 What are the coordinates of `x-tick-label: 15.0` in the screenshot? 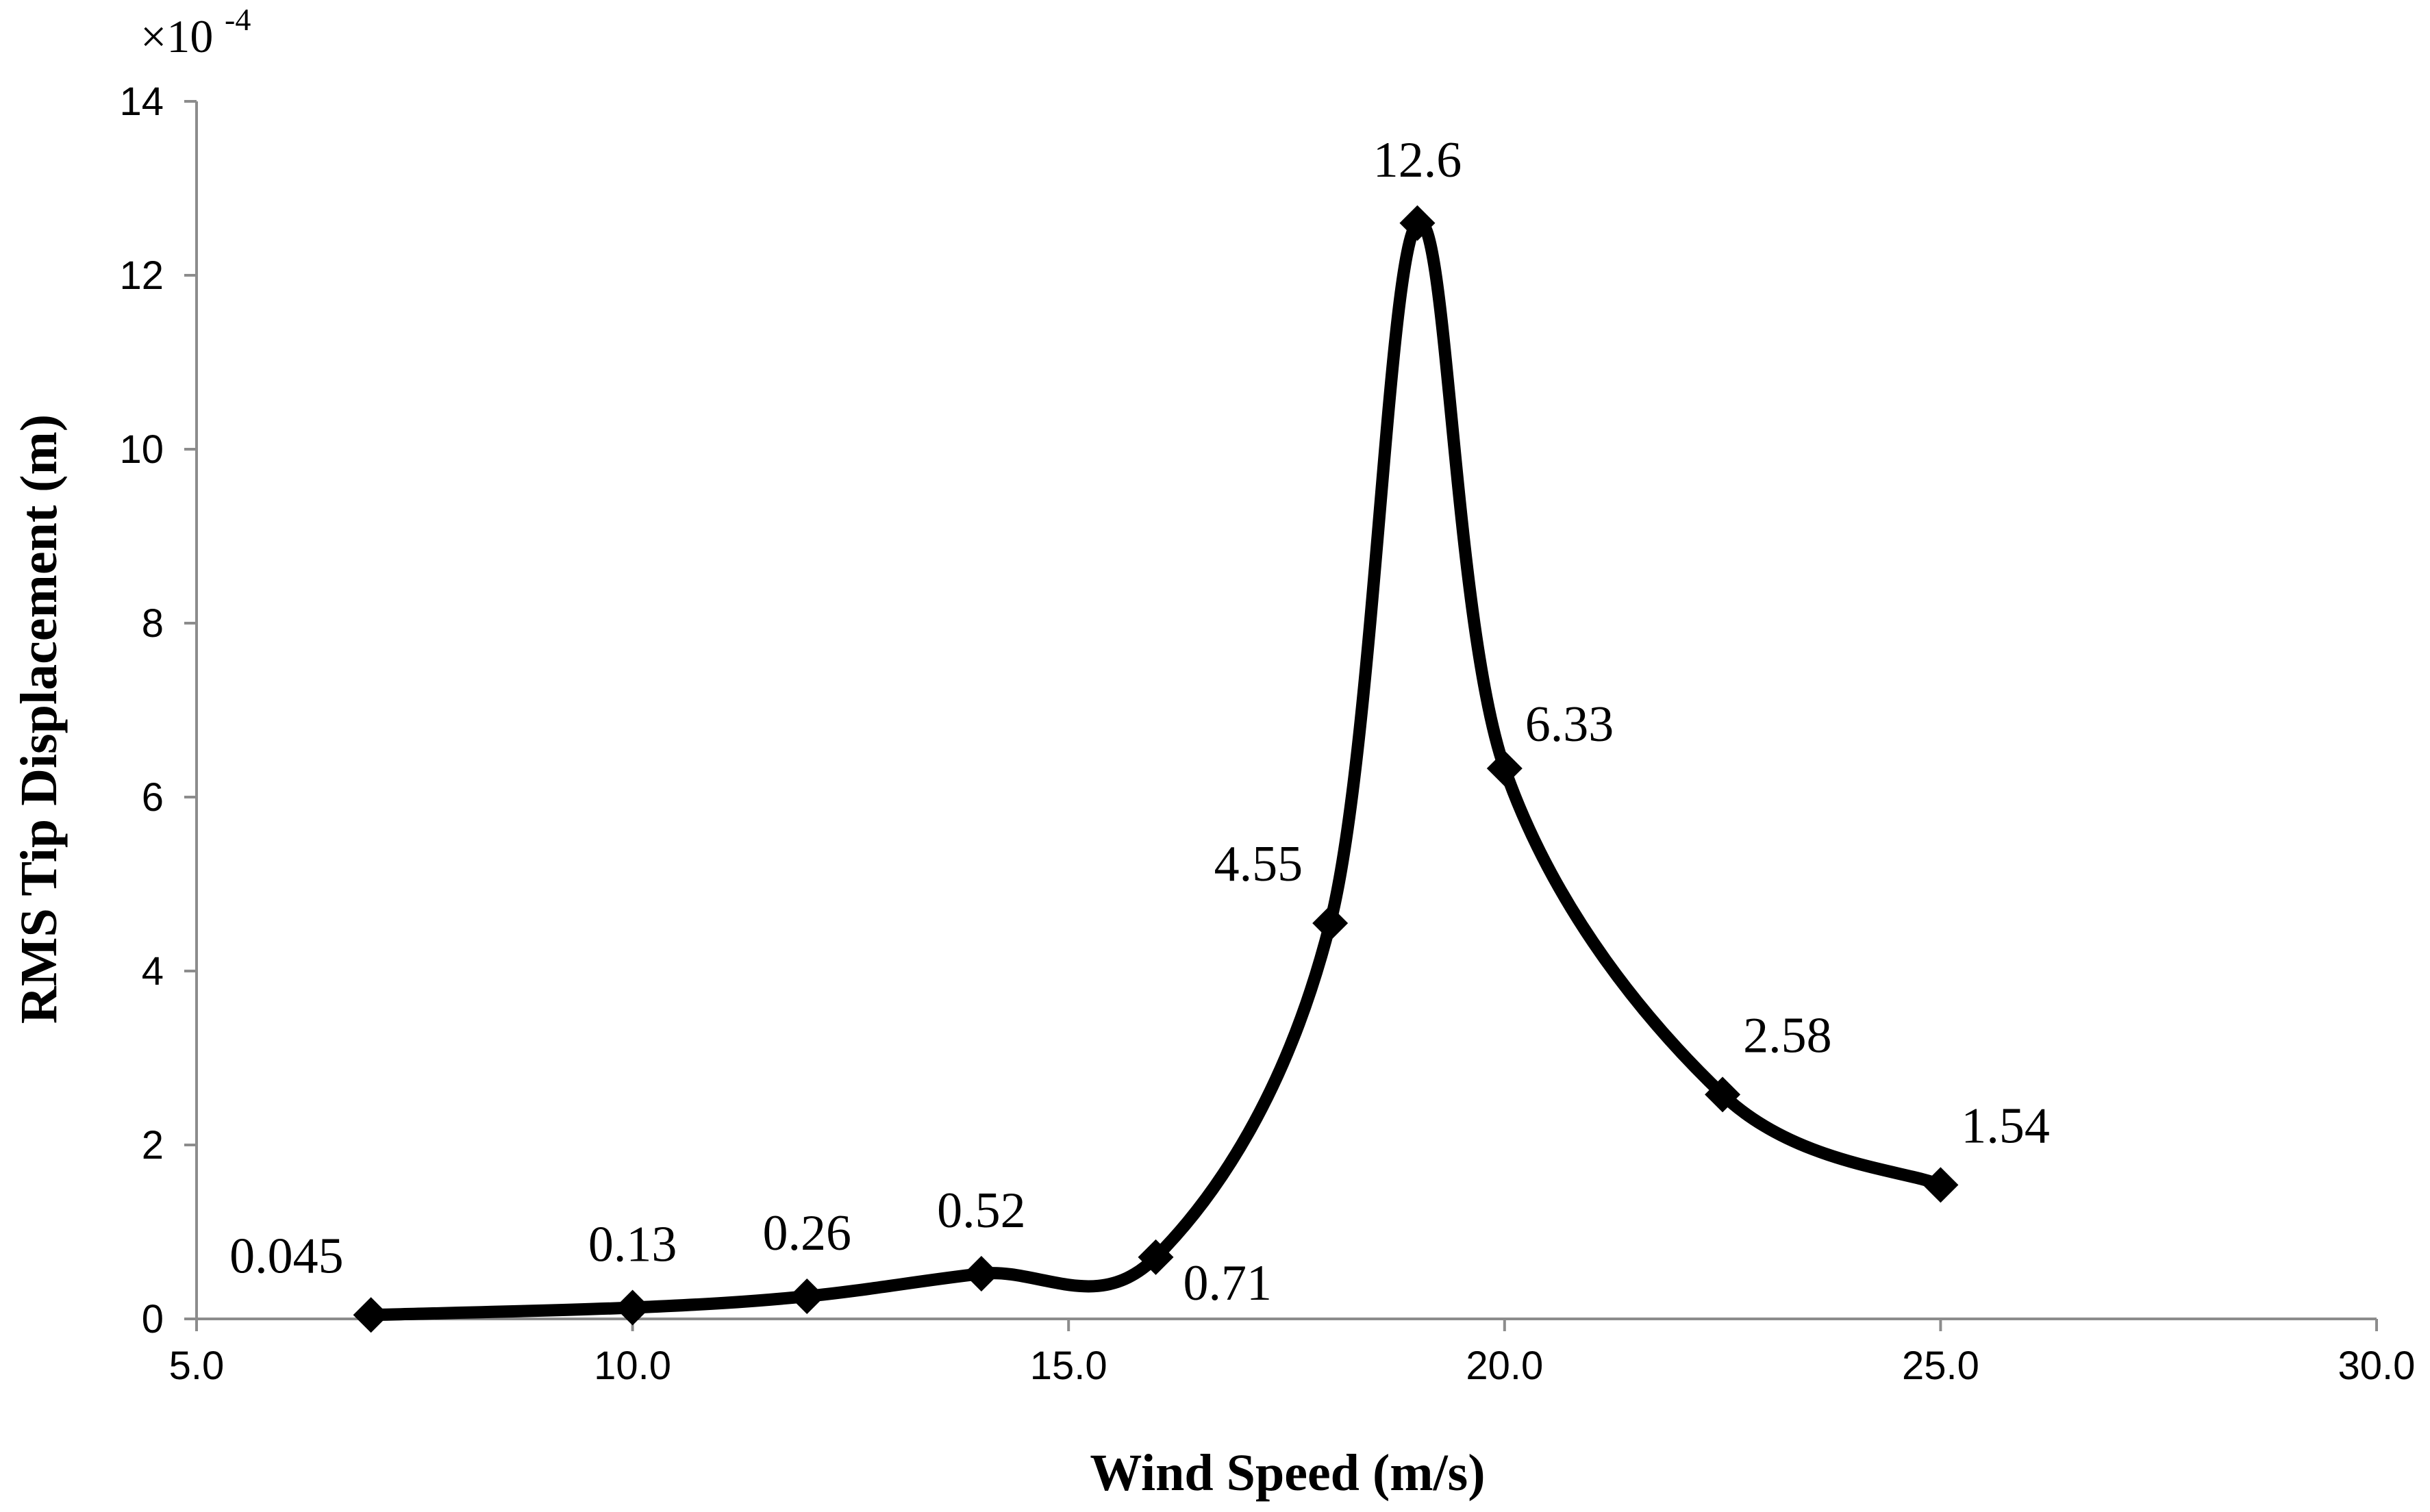 It's located at (1069, 1366).